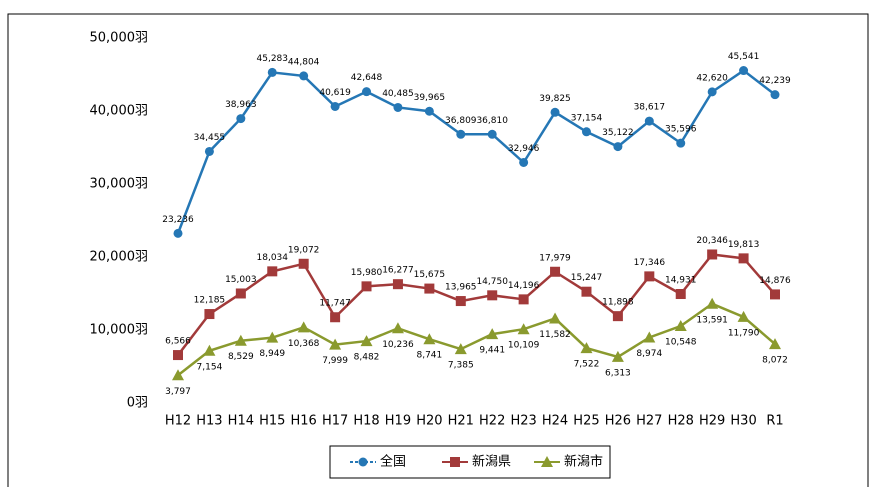  Describe the element at coordinates (335, 421) in the screenshot. I see `x-tick-label: H17` at that location.